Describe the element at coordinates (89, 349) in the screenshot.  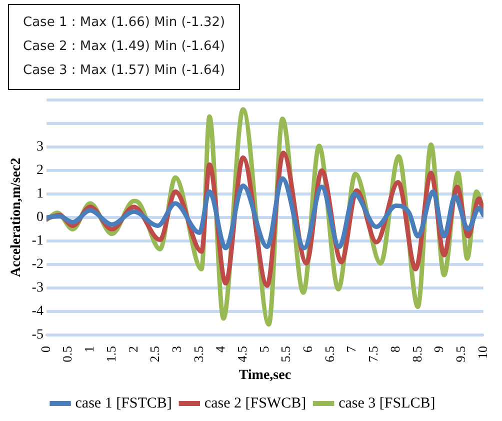
I see `x-tick-label: 1` at that location.